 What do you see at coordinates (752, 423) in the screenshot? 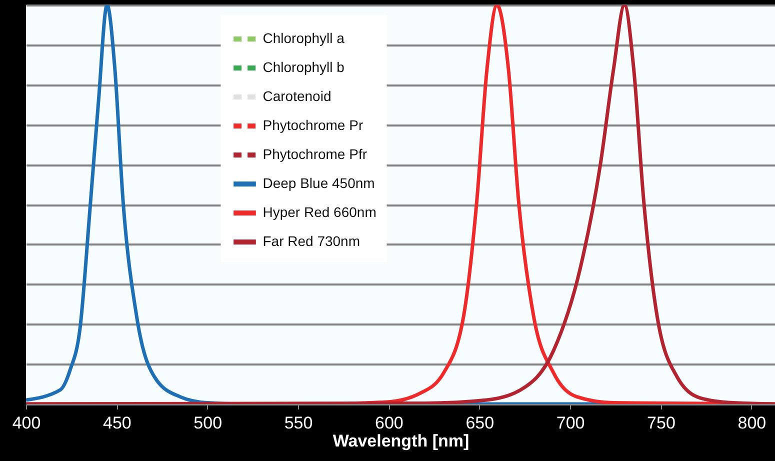
I see `x-tick-label: 800` at bounding box center [752, 423].